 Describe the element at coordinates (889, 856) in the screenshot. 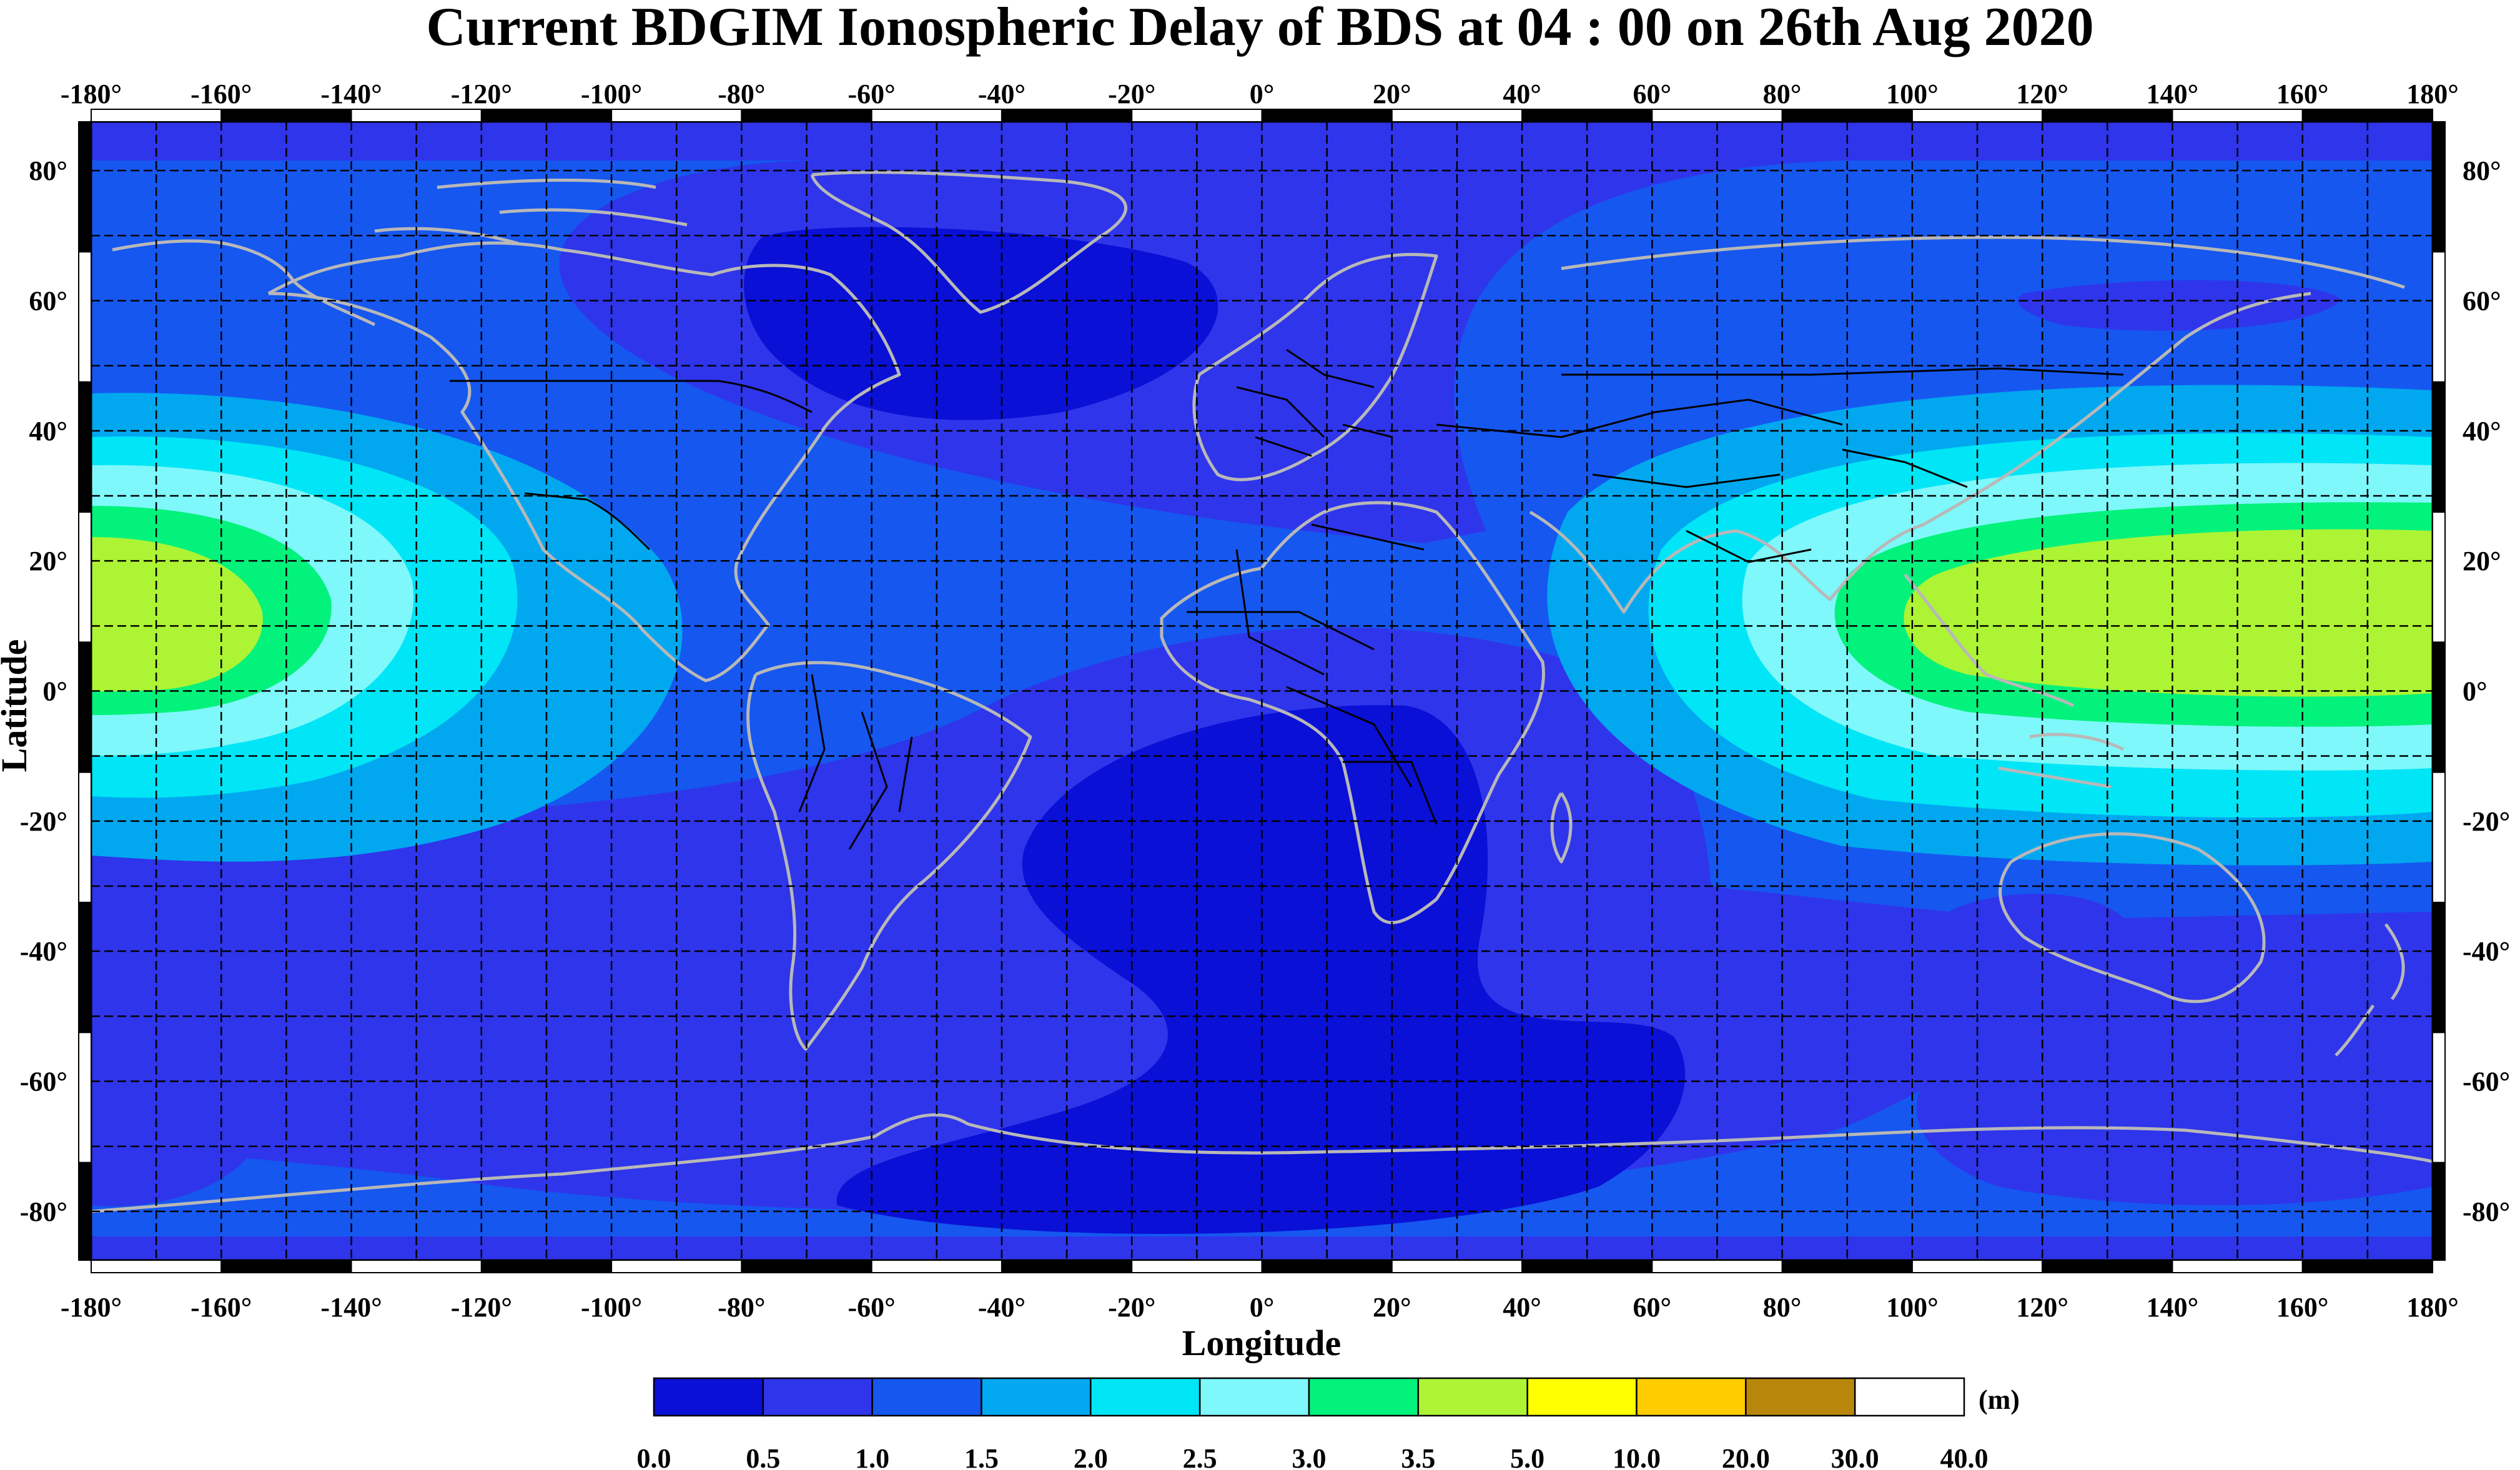

I see `coastline-south-america` at that location.